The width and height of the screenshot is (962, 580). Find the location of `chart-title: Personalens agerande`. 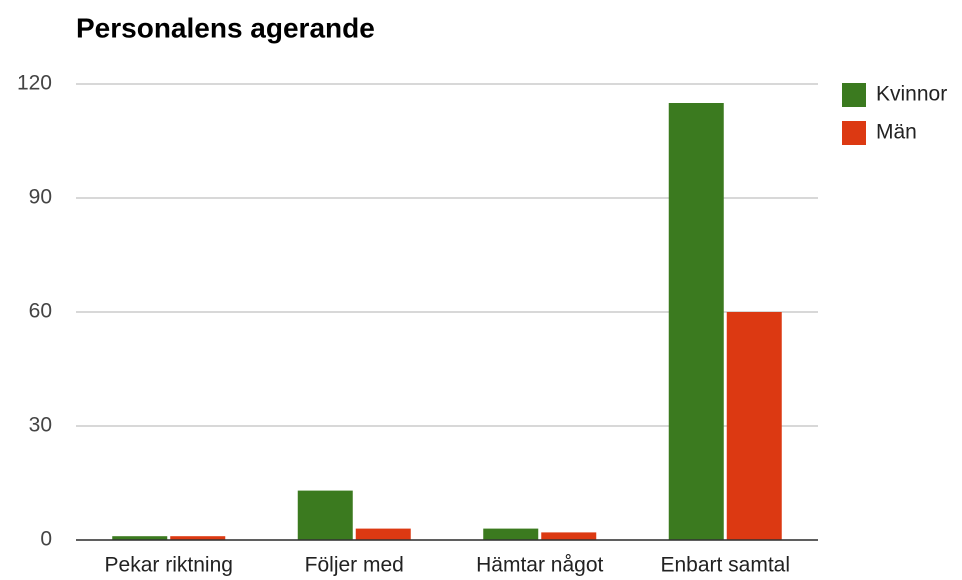

chart-title: Personalens agerande is located at coordinates (225, 27).